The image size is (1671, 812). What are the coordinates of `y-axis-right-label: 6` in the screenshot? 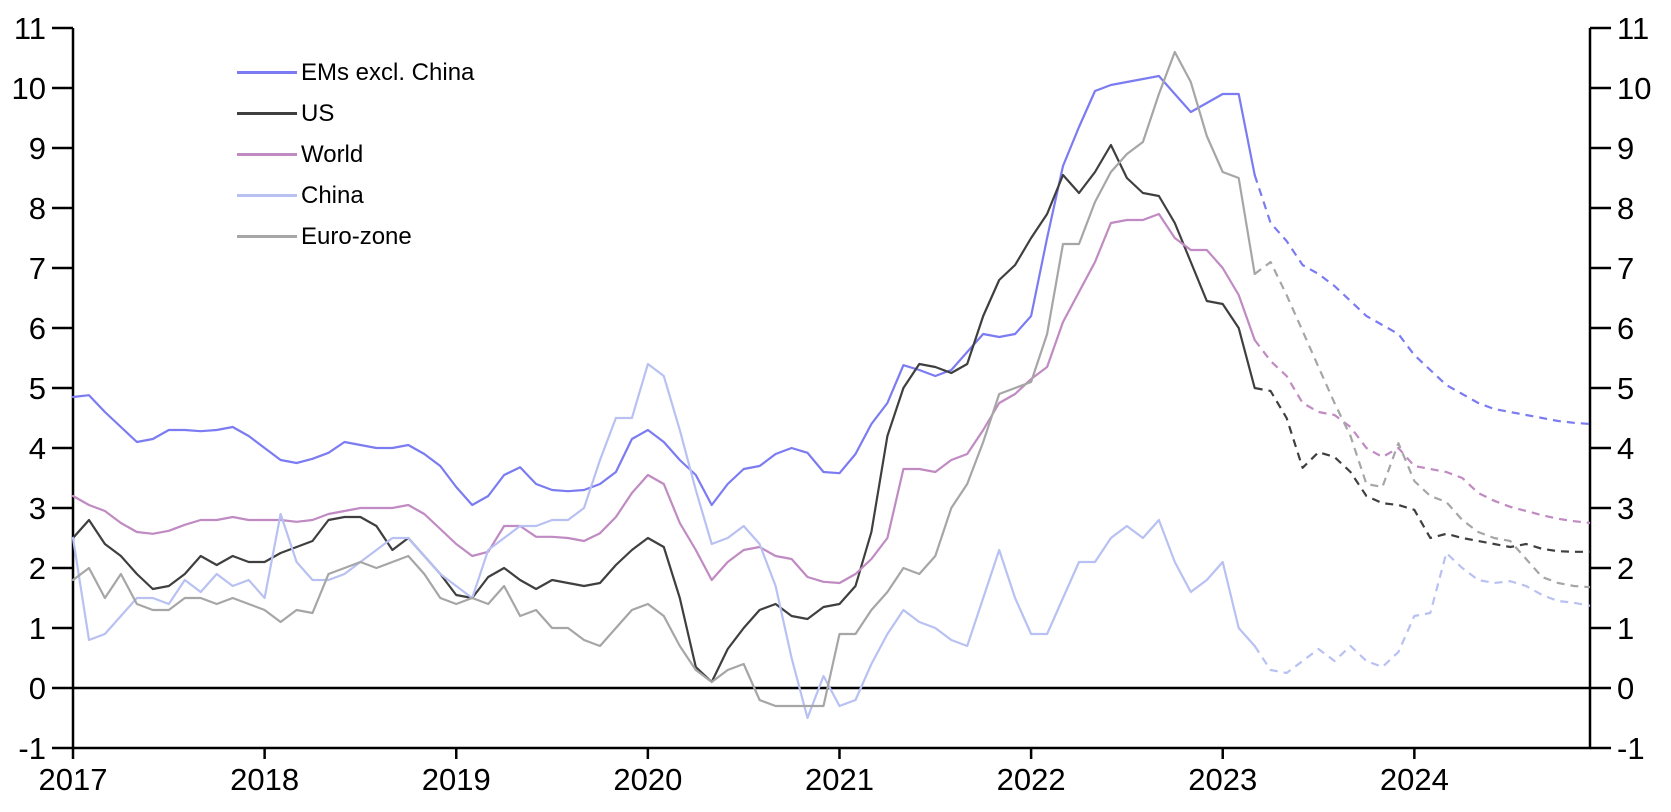 It's located at (1625, 328).